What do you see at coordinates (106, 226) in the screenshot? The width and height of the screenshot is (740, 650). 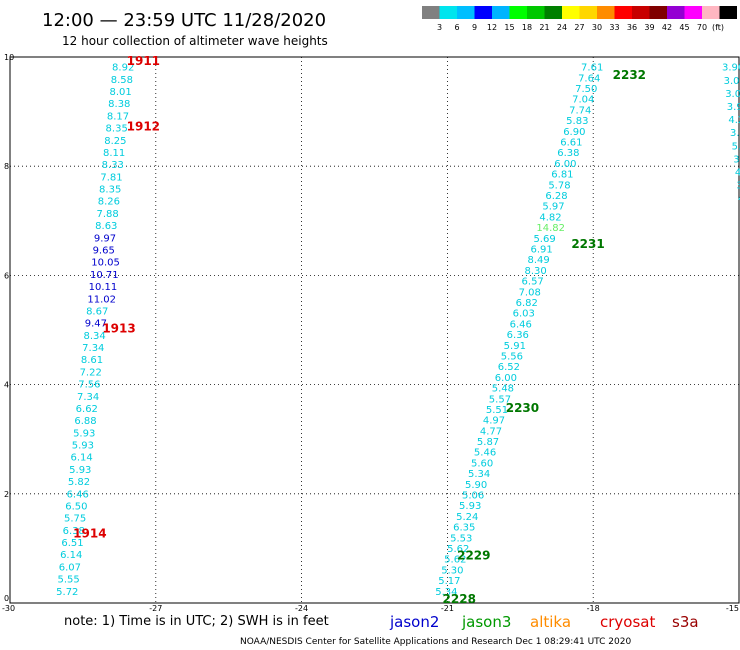 I see `wave-height-label: 8.63` at bounding box center [106, 226].